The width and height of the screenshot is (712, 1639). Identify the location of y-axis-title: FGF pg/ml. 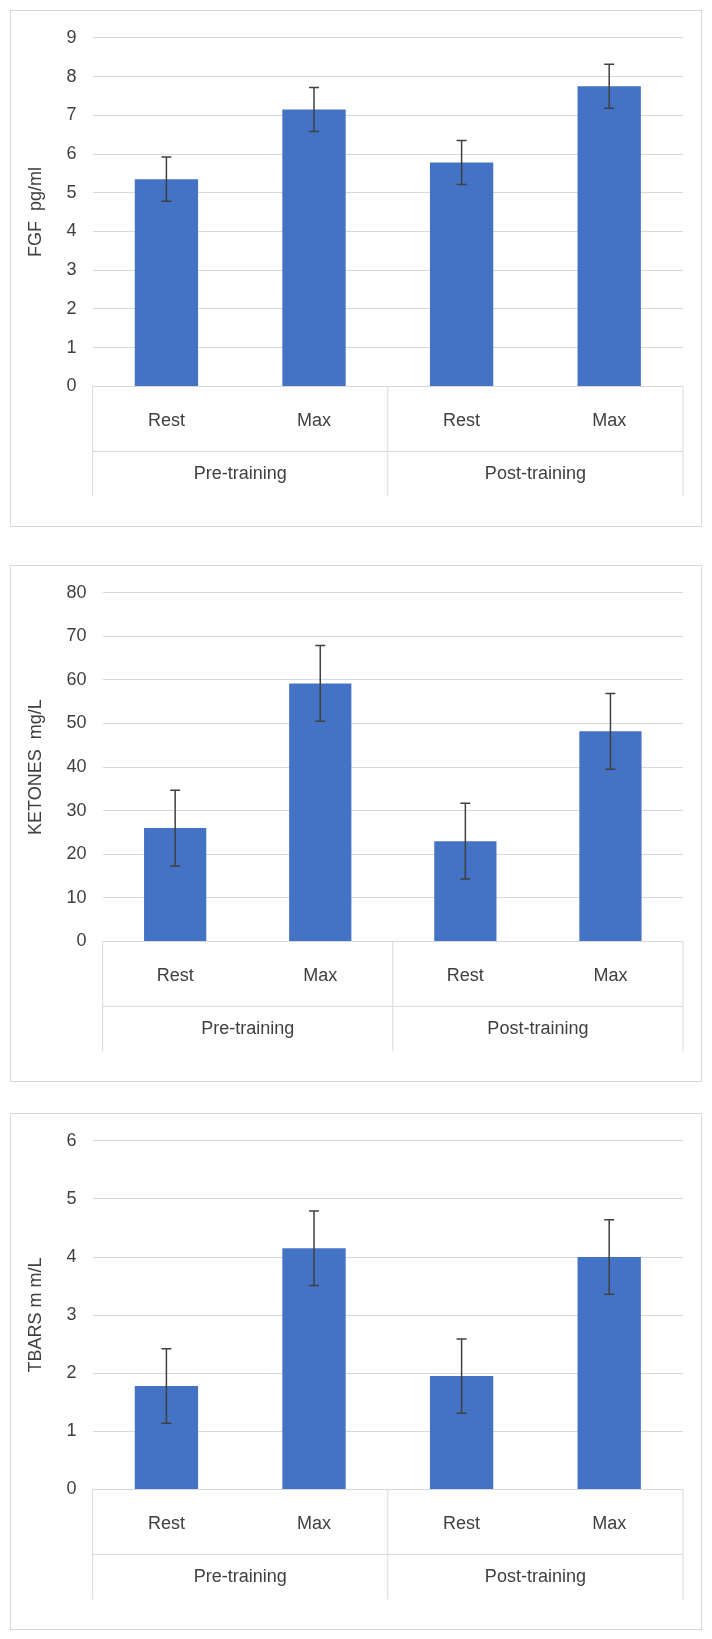
(34, 212).